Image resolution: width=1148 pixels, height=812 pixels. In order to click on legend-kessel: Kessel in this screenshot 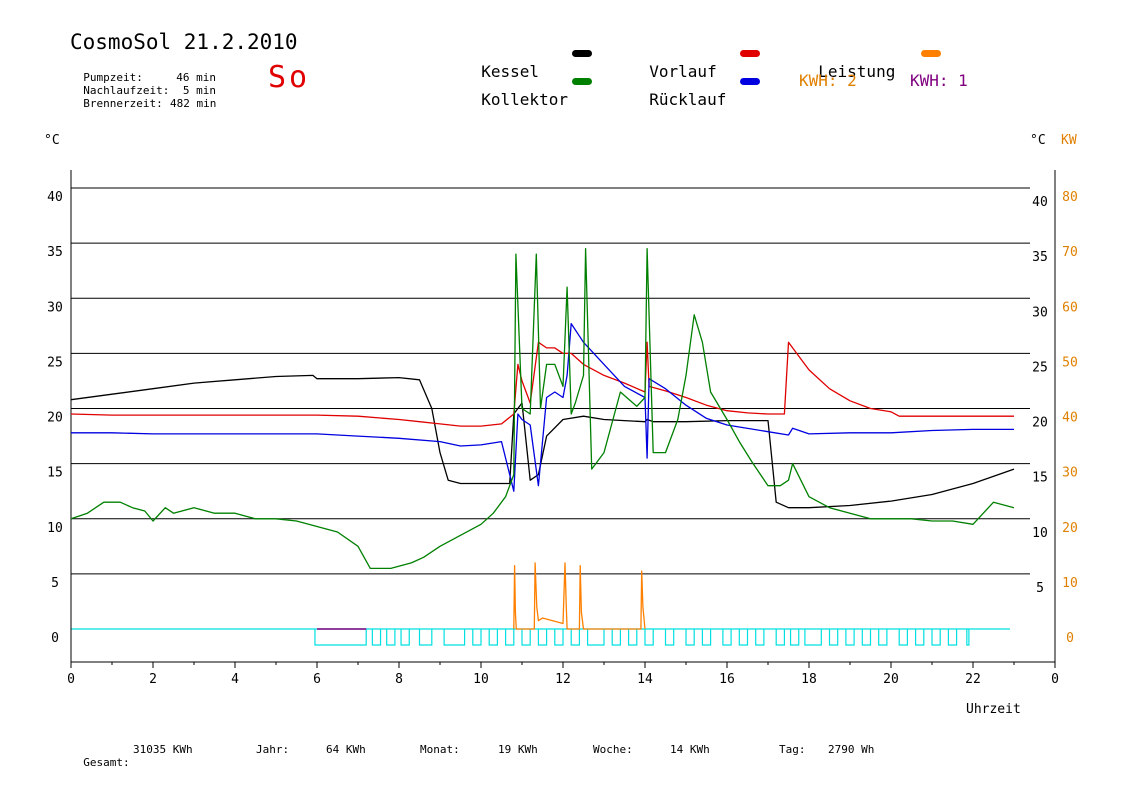, I will do `click(500, 62)`.